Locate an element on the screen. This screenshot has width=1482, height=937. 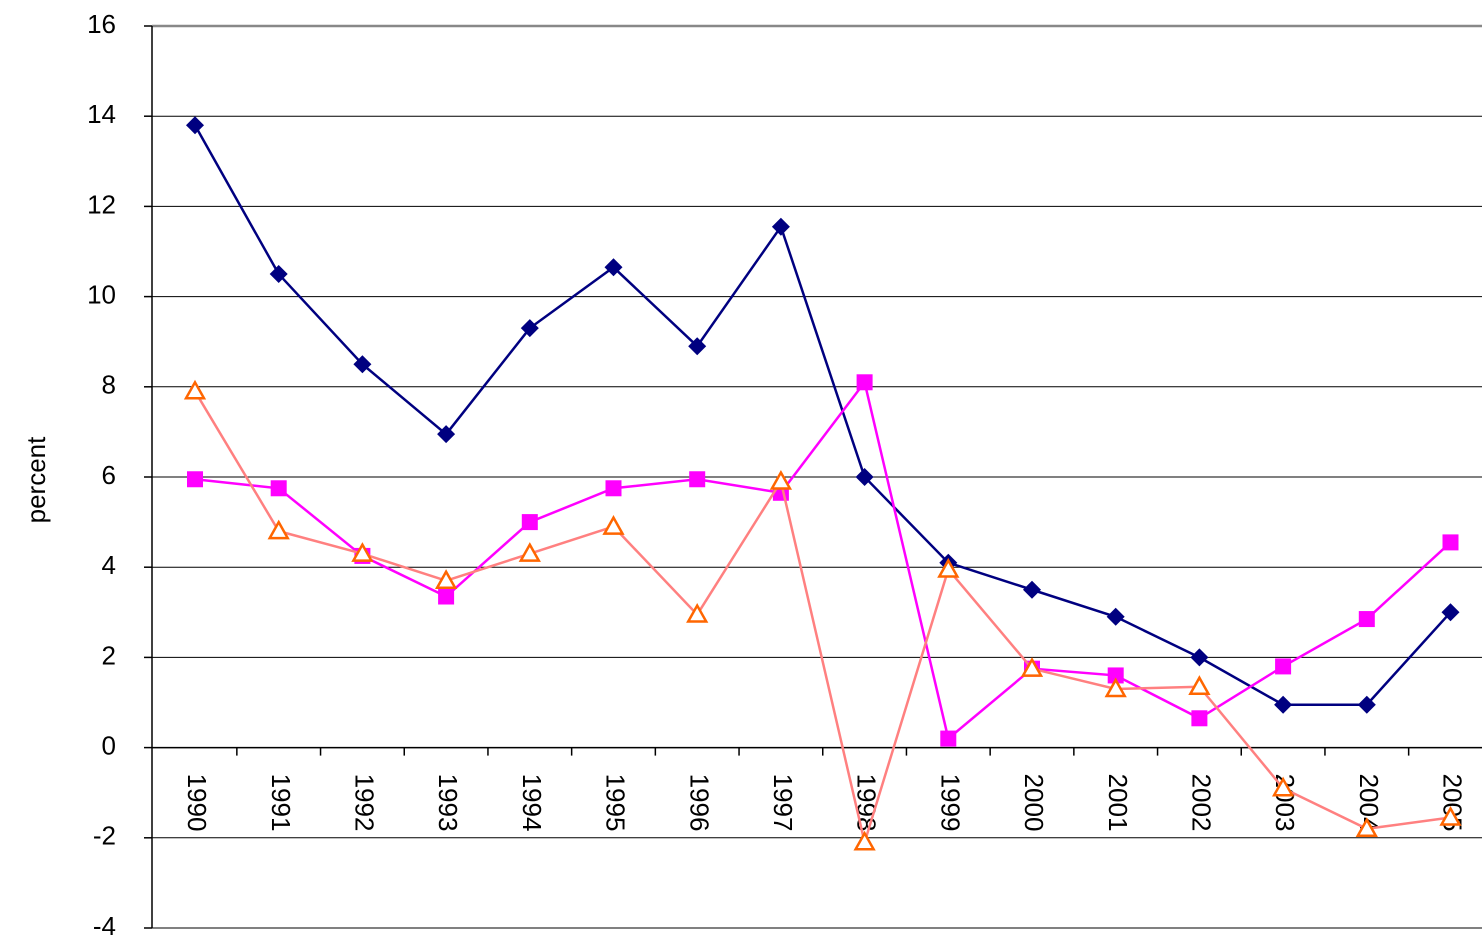
y-tick-label: 0 is located at coordinates (109, 745).